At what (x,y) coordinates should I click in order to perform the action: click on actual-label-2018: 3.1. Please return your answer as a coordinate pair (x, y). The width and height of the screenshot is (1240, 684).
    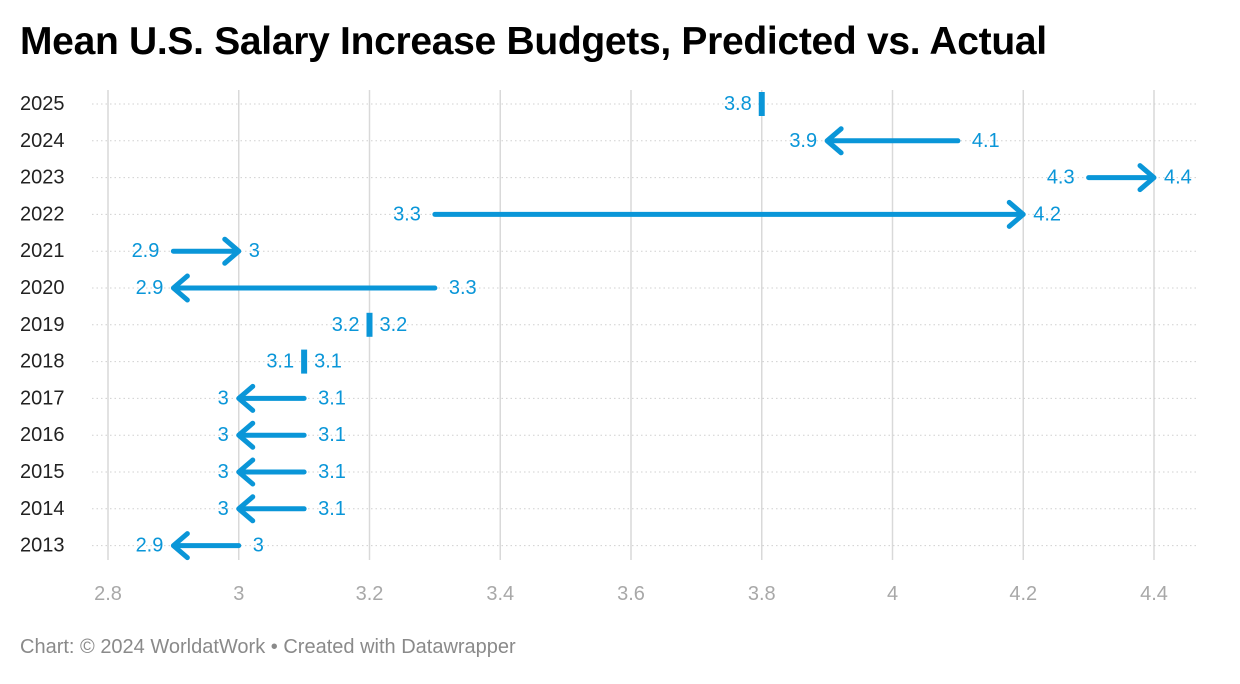
    Looking at the image, I should click on (280, 362).